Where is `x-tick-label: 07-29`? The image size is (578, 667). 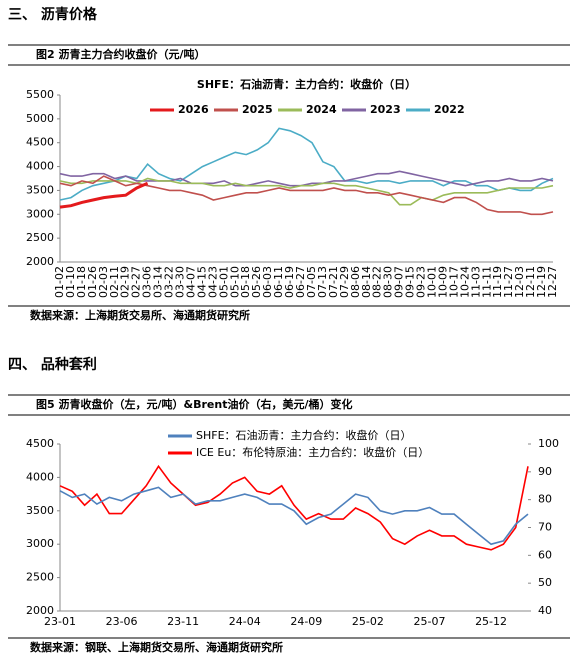 x-tick-label: 07-29 is located at coordinates (344, 282).